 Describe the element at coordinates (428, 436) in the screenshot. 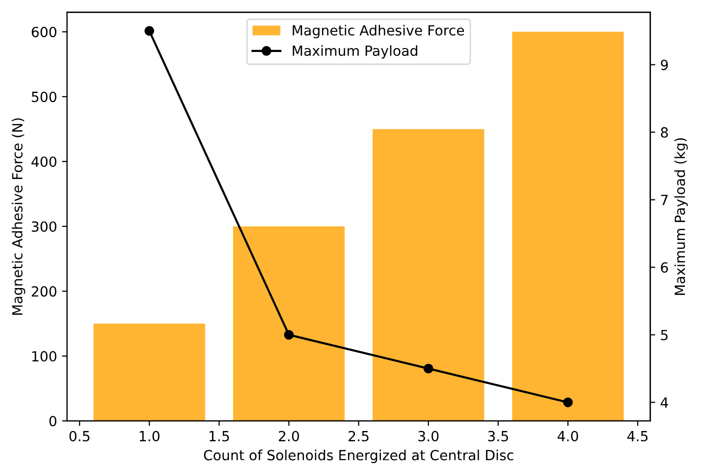

I see `x-tick-label: 3.0` at that location.